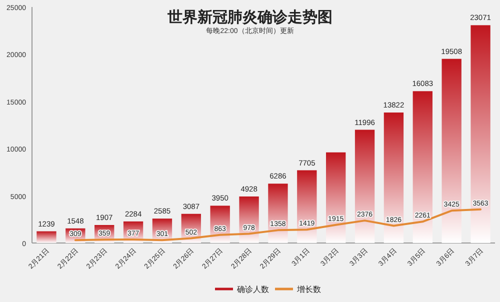 The height and width of the screenshot is (302, 500). What do you see at coordinates (249, 17) in the screenshot?
I see `chart-title: 世界新冠肺炎确诊走势图` at bounding box center [249, 17].